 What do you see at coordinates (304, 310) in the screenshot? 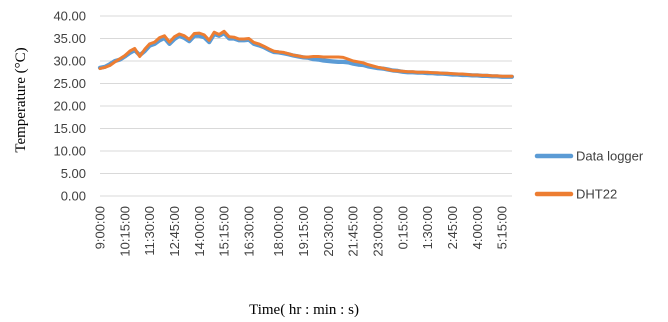
I see `x-axis-title: Time( hr : min : s)` at bounding box center [304, 310].